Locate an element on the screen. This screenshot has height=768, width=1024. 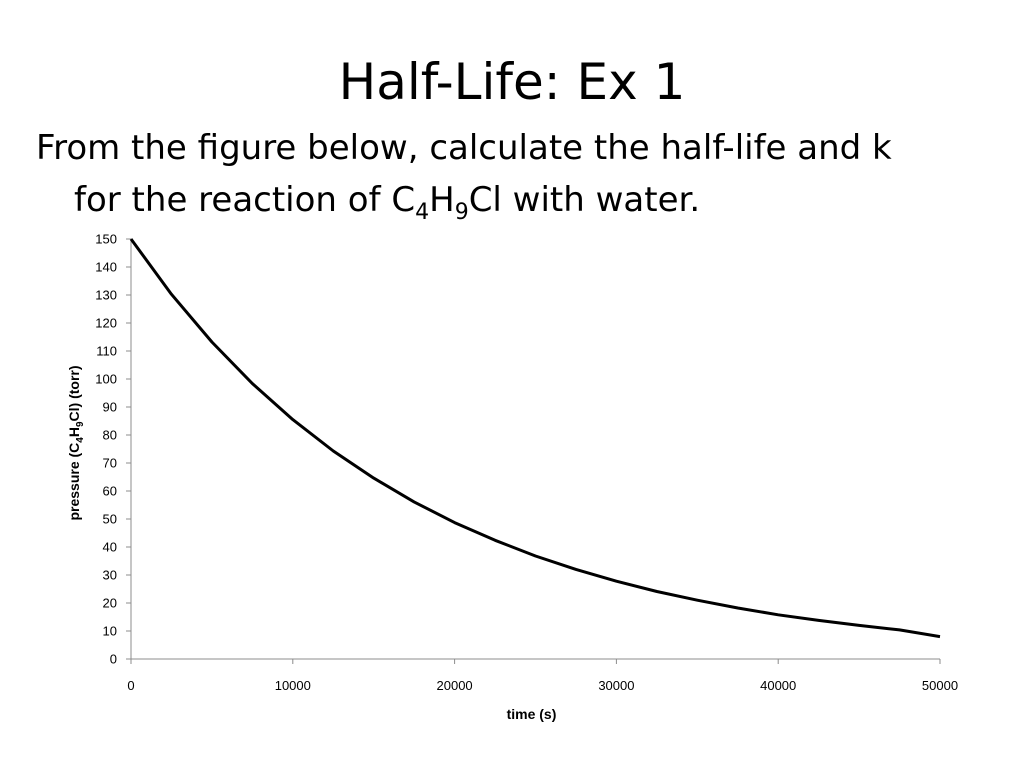
y-axis-ticks: 0 10 20 30 40 50 60 70 80 90 100 110 120 130 140 150 is located at coordinates (113, 449).